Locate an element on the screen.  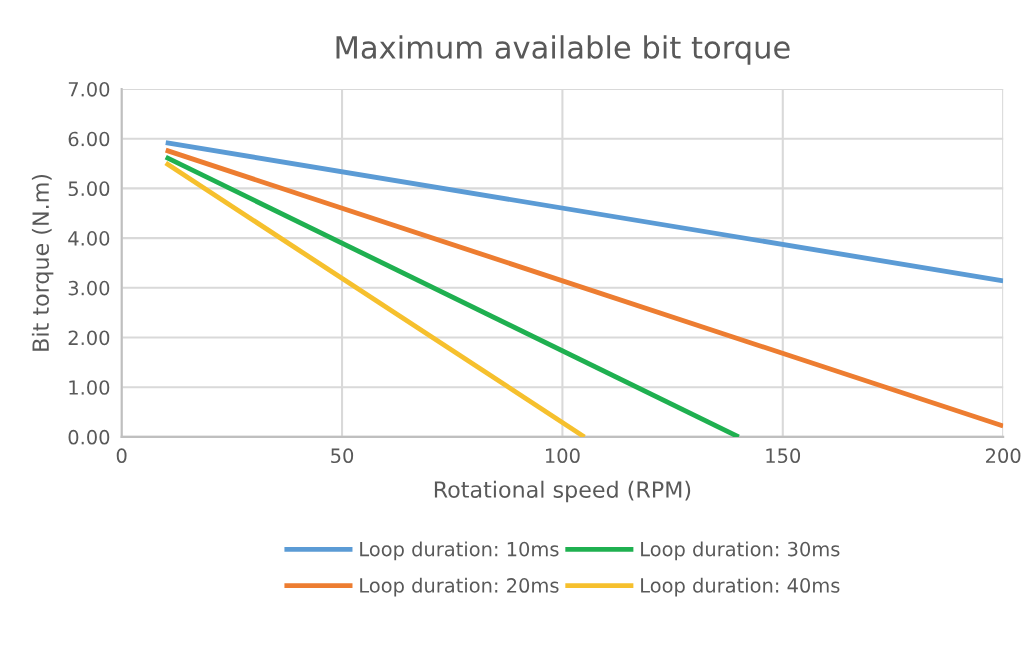
y-tick-label: 5.00 is located at coordinates (89, 189).